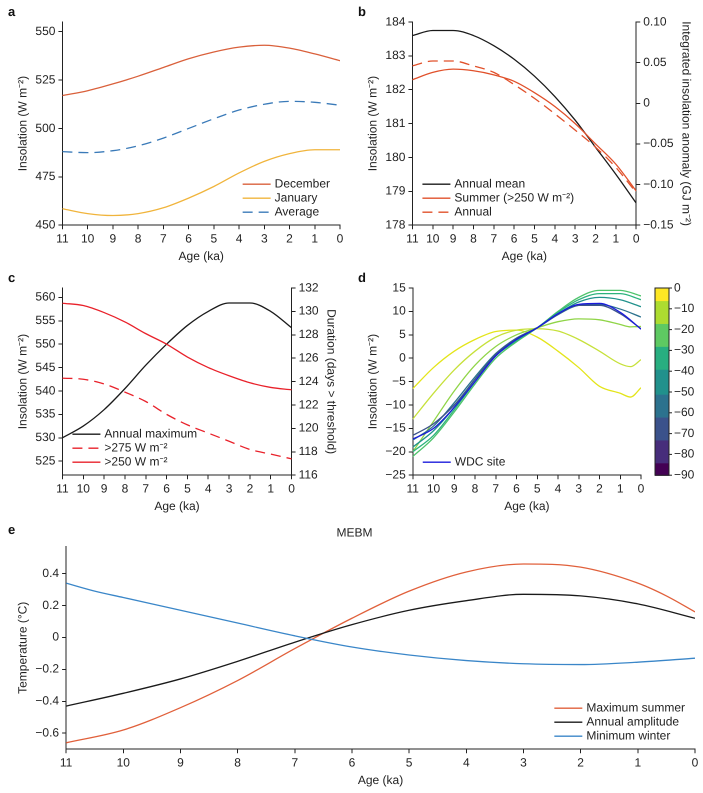 The width and height of the screenshot is (703, 793). Describe the element at coordinates (45, 225) in the screenshot. I see `y-tick-label: 450` at that location.